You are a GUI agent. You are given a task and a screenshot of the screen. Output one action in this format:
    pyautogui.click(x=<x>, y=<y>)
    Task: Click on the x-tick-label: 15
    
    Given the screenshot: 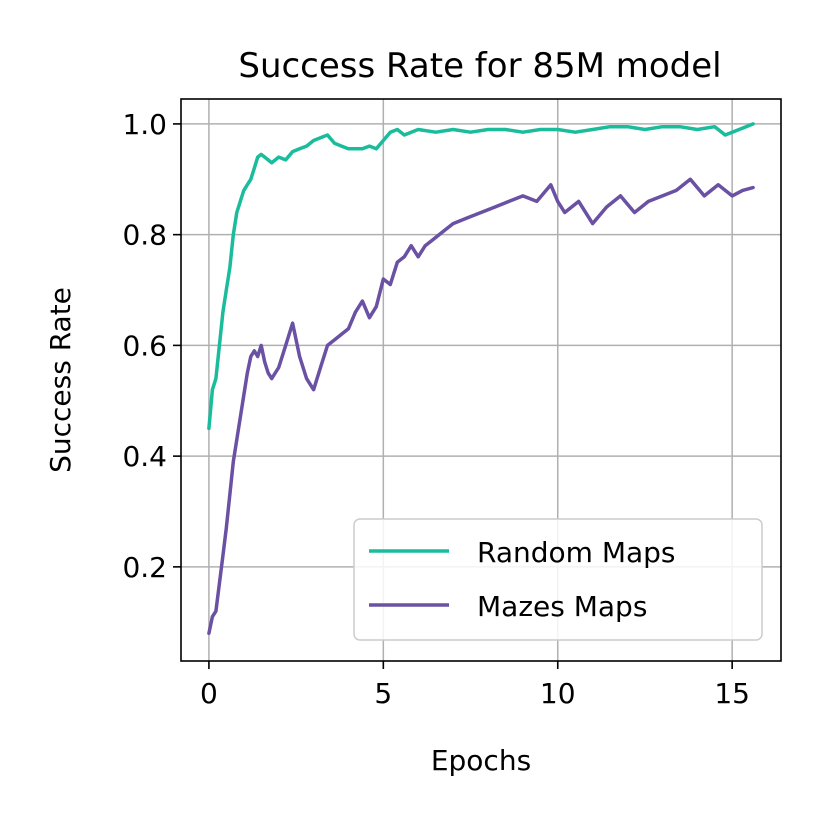 What is the action you would take?
    pyautogui.click(x=732, y=693)
    